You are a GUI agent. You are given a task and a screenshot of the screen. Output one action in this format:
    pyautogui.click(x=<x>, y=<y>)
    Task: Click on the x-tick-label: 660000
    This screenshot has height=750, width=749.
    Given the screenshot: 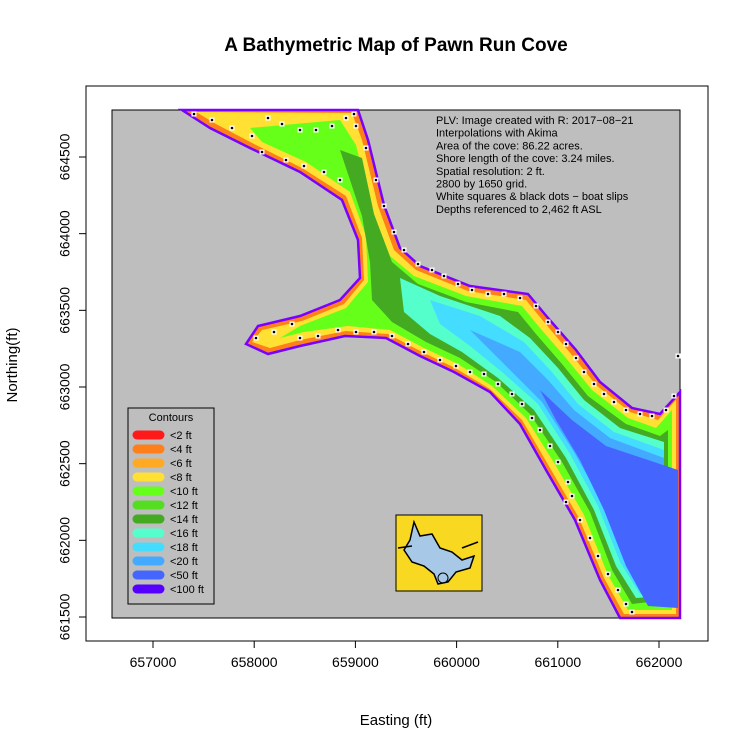 What is the action you would take?
    pyautogui.click(x=456, y=662)
    